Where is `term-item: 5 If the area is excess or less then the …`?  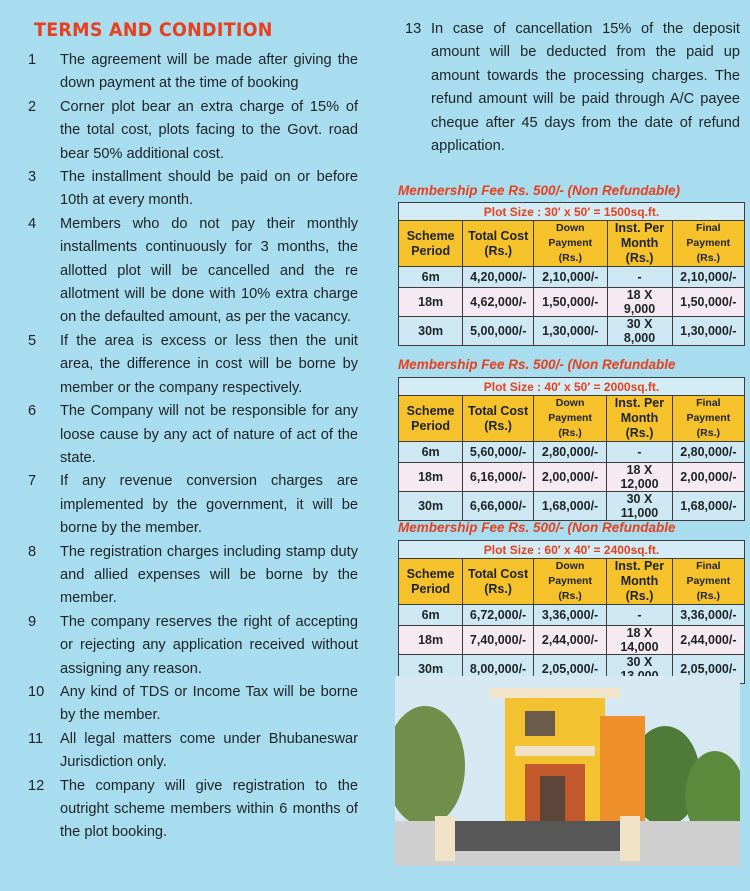 term-item: 5 If the area is excess or less then the … is located at coordinates (190, 365).